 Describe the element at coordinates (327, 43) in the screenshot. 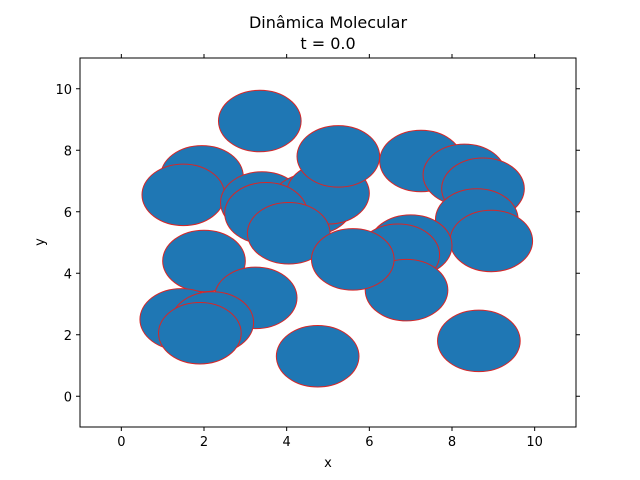

I see `chart-title-line-2: t = 0.0` at that location.